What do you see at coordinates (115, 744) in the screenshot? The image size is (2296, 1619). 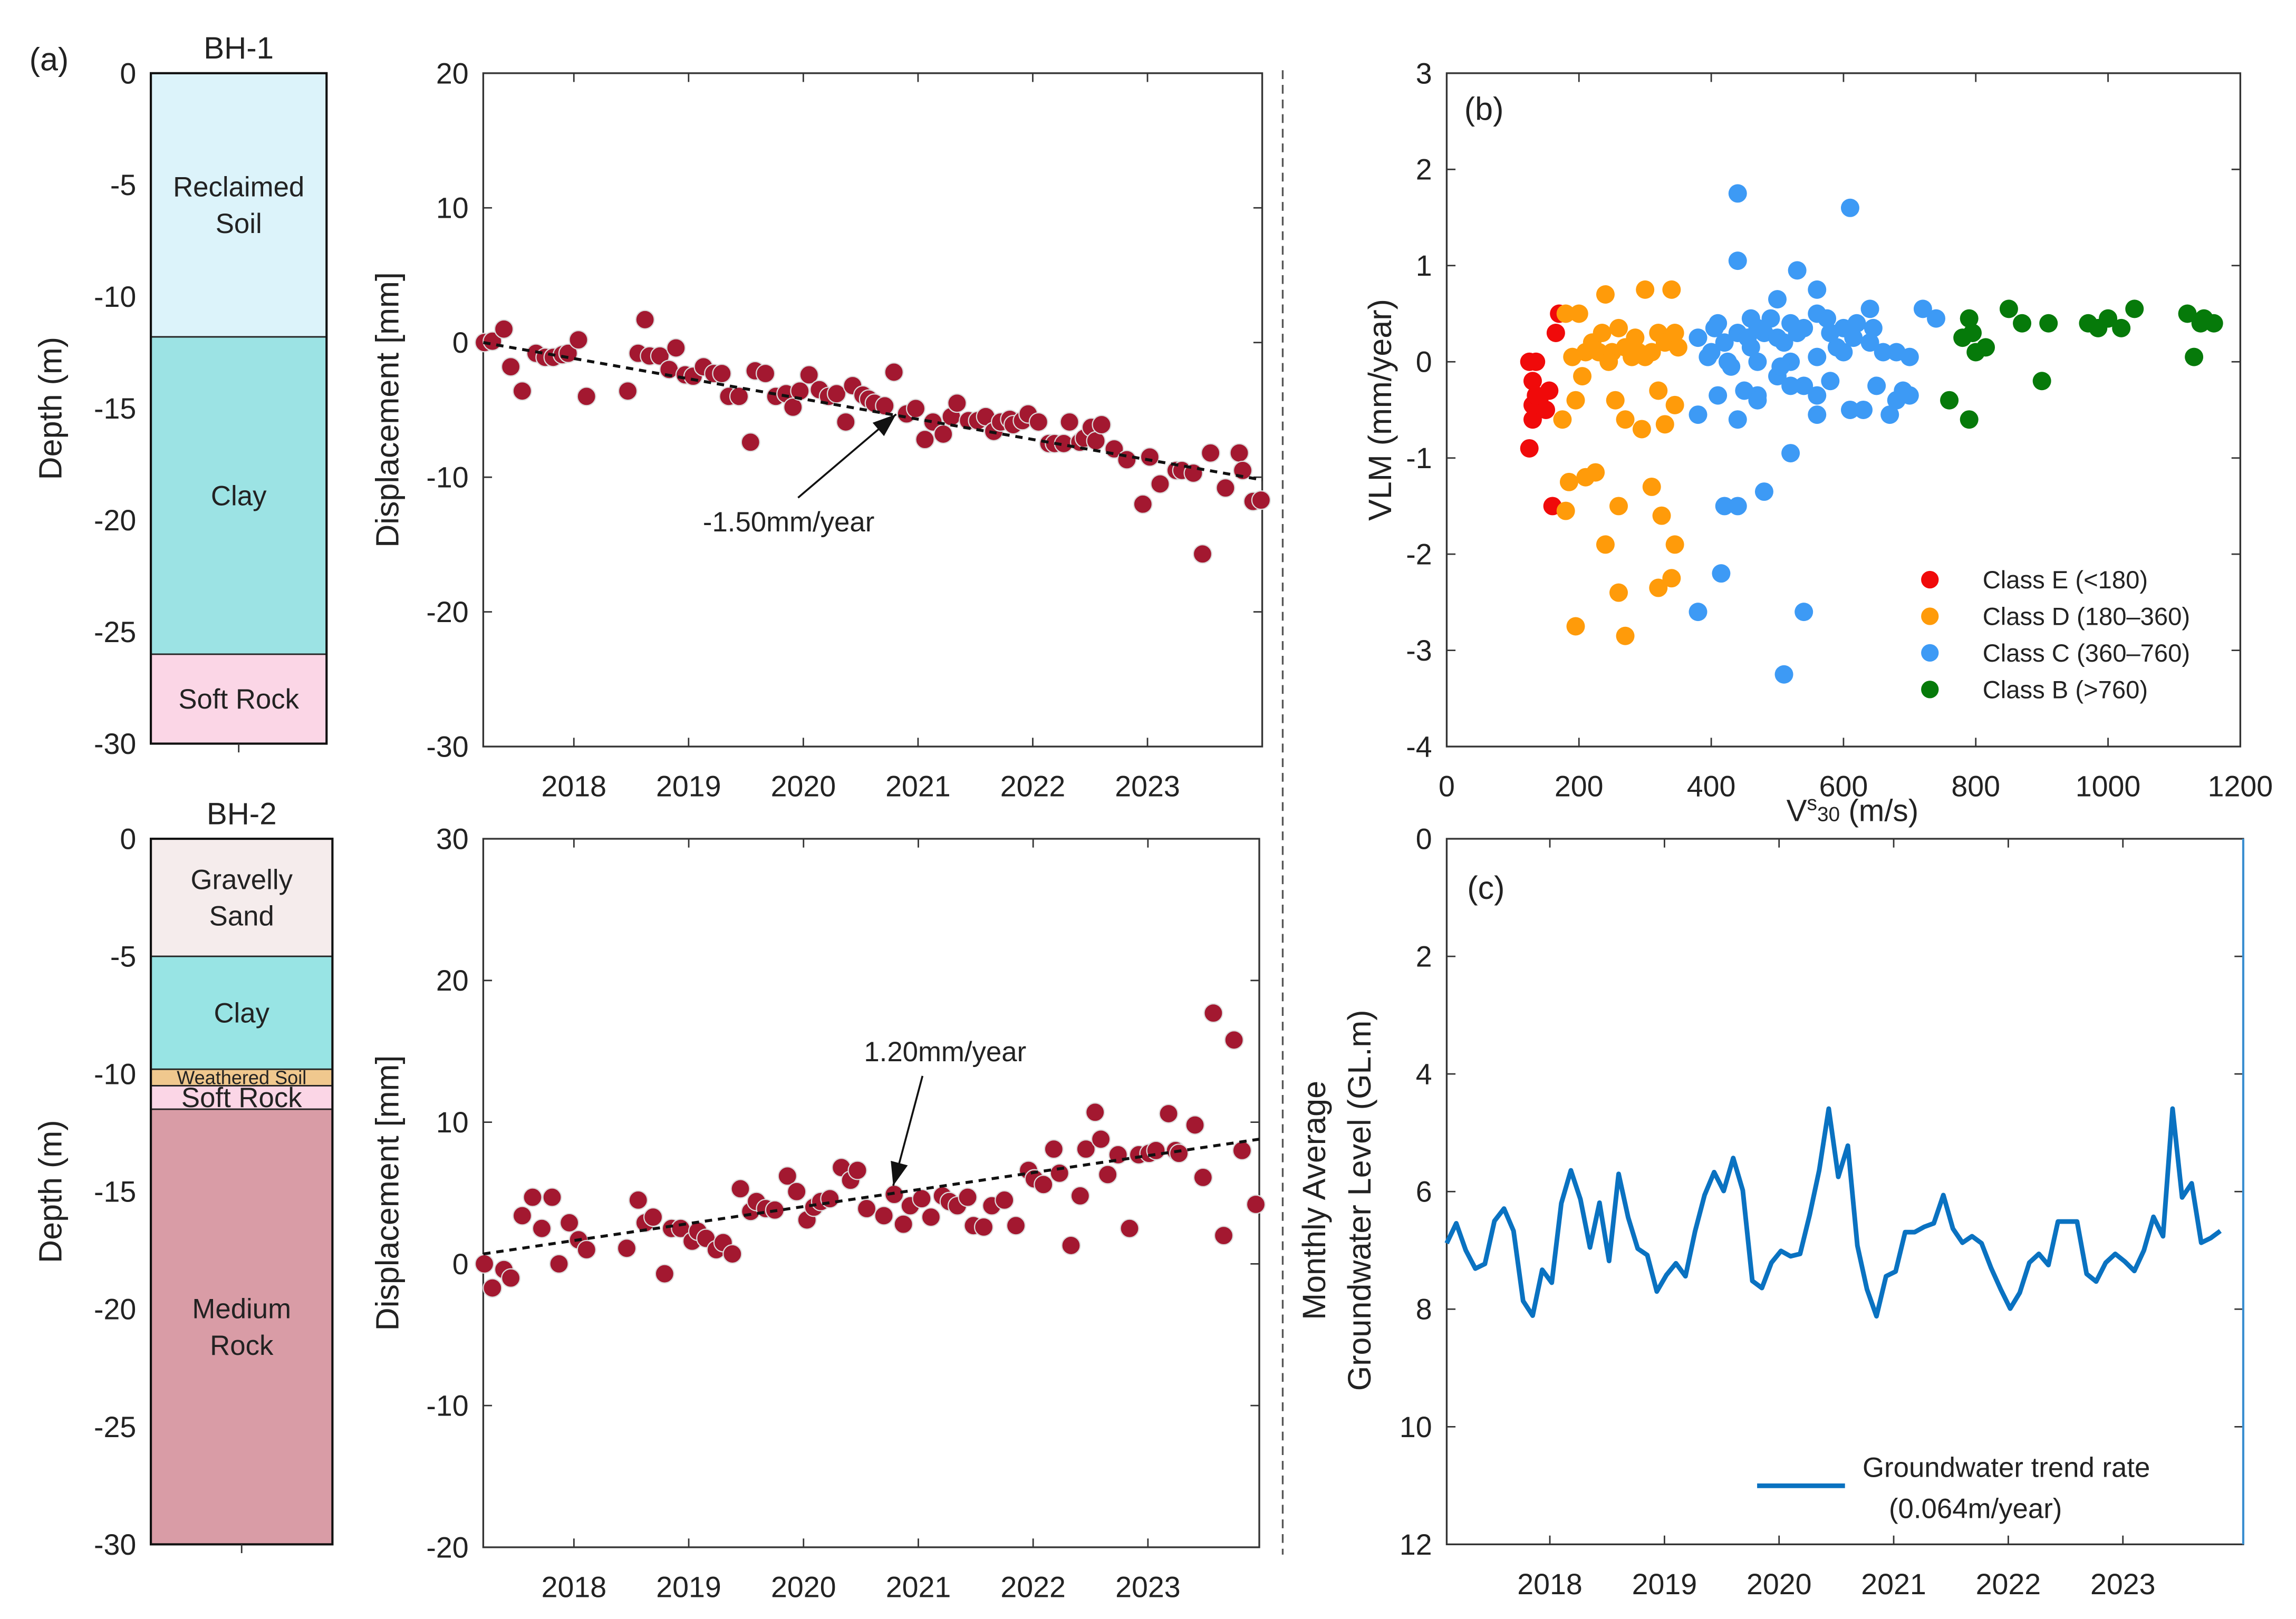 I see `y-tick-label: -30` at bounding box center [115, 744].